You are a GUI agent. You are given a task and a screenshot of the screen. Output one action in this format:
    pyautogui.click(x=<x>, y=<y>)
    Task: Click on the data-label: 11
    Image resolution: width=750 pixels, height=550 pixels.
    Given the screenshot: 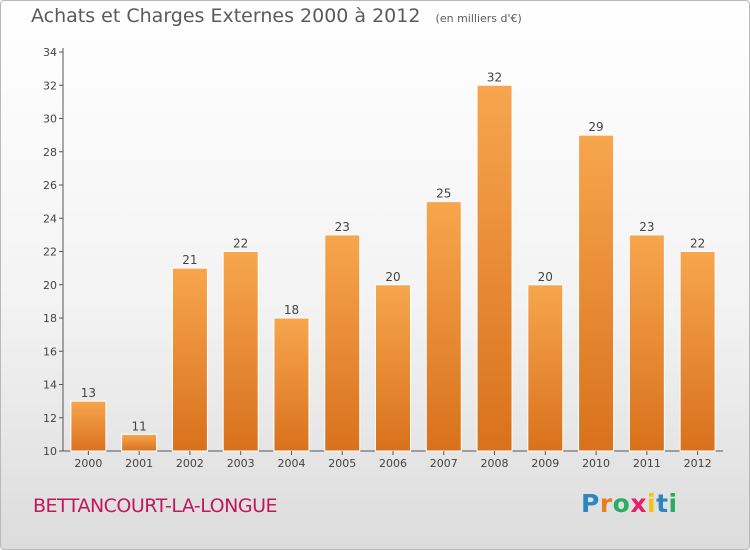 What is the action you would take?
    pyautogui.click(x=139, y=426)
    